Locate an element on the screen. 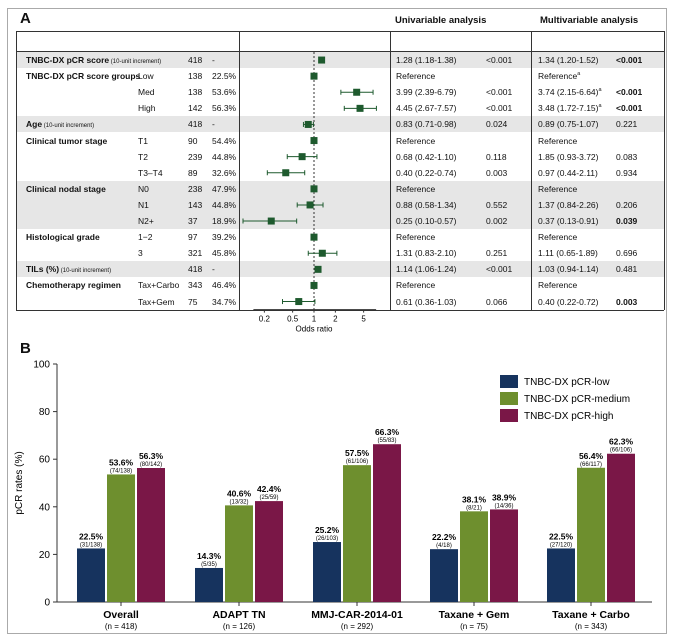  row-variable-label: Chemotherapy regimen is located at coordinates (73, 285).